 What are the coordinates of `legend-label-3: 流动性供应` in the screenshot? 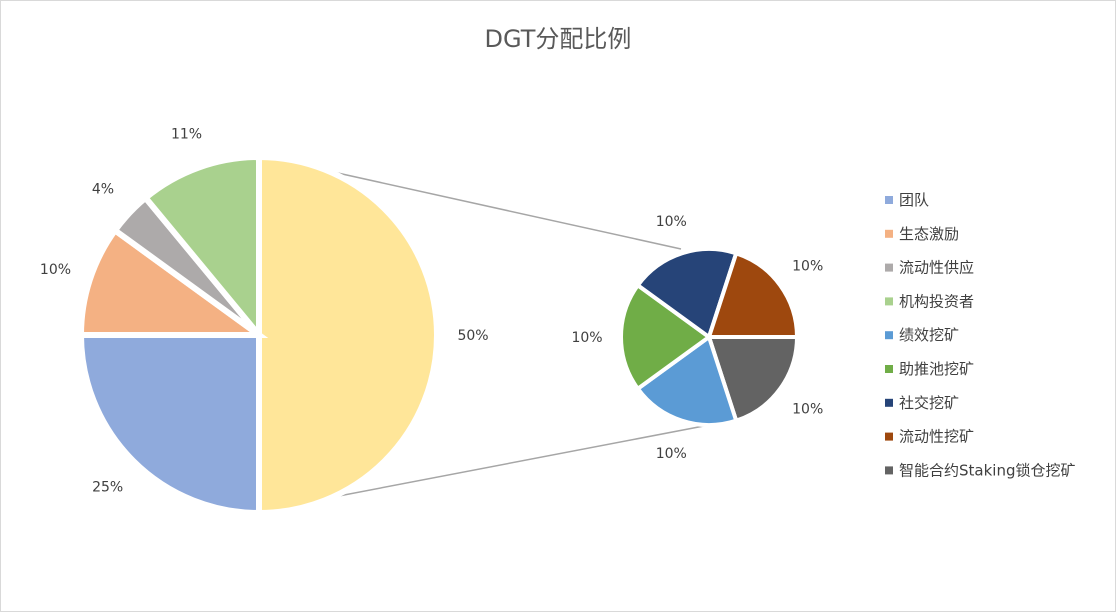 It's located at (936, 268).